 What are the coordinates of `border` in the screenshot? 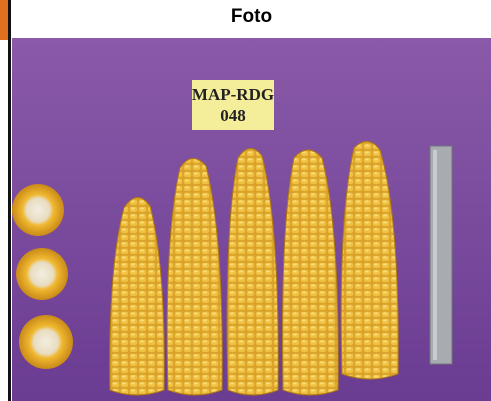 It's located at (9, 200).